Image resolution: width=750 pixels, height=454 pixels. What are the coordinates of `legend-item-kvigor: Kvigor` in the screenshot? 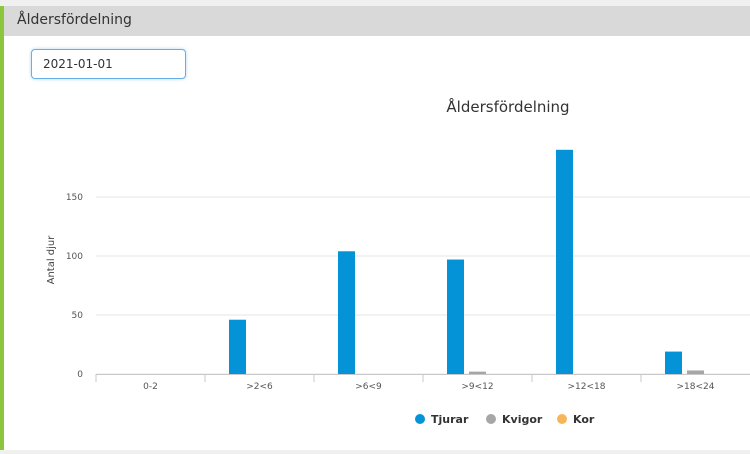 It's located at (514, 419).